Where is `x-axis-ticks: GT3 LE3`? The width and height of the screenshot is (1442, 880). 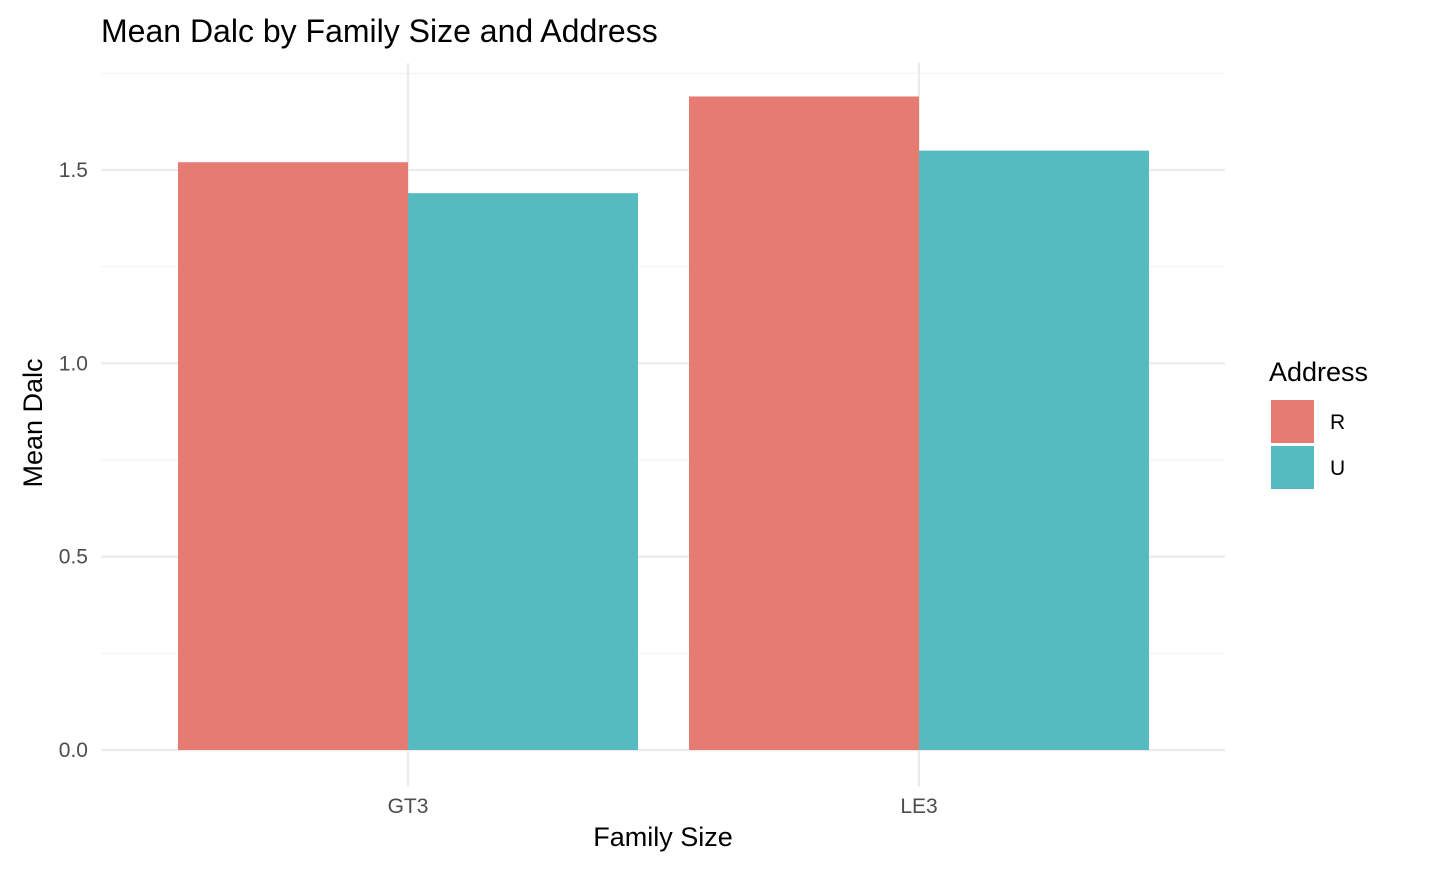
x-axis-ticks: GT3 LE3 is located at coordinates (663, 806).